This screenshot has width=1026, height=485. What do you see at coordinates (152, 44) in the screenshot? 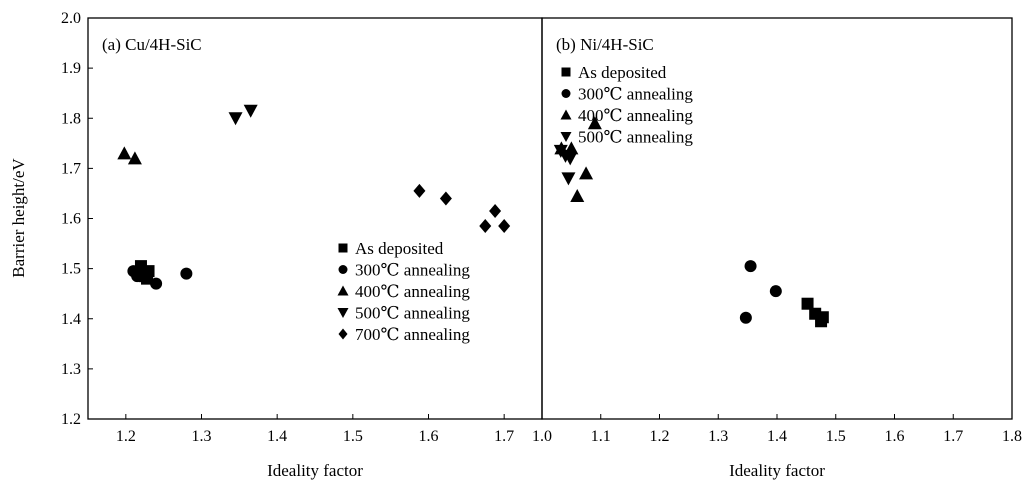
I see `panel-label: (a) Cu/4H-SiC` at bounding box center [152, 44].